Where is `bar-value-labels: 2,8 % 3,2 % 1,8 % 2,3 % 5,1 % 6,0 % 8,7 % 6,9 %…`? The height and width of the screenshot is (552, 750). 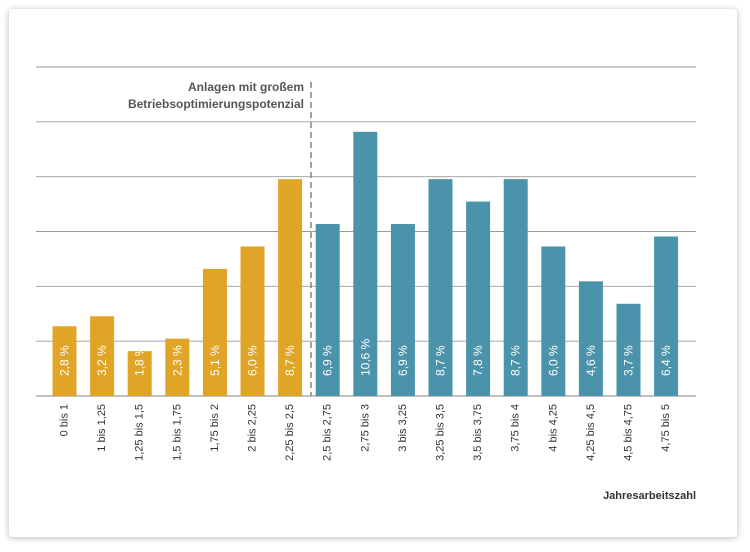
bar-value-labels: 2,8 % 3,2 % 1,8 % 2,3 % 5,1 % 6,0 % 8,7 % 6,9 %… is located at coordinates (366, 357).